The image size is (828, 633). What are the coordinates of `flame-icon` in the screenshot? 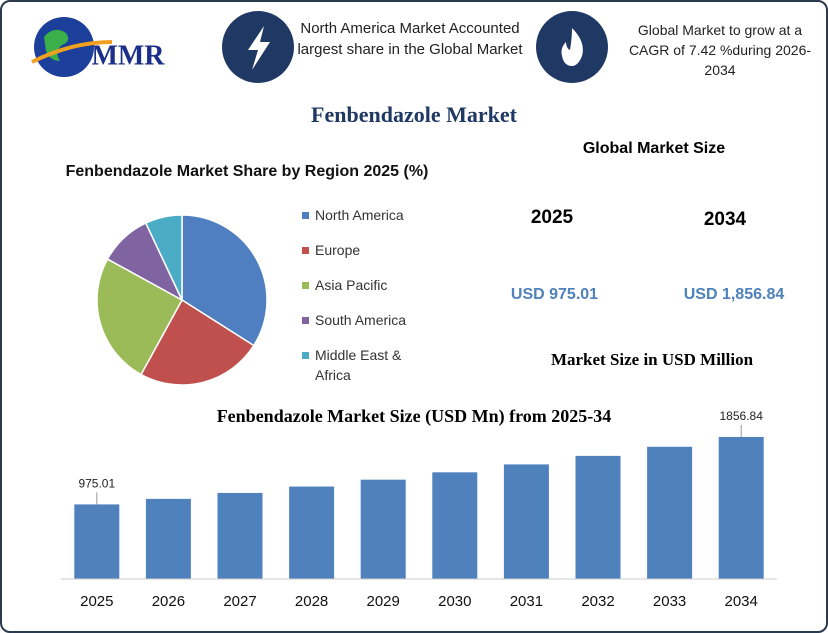 It's located at (572, 47).